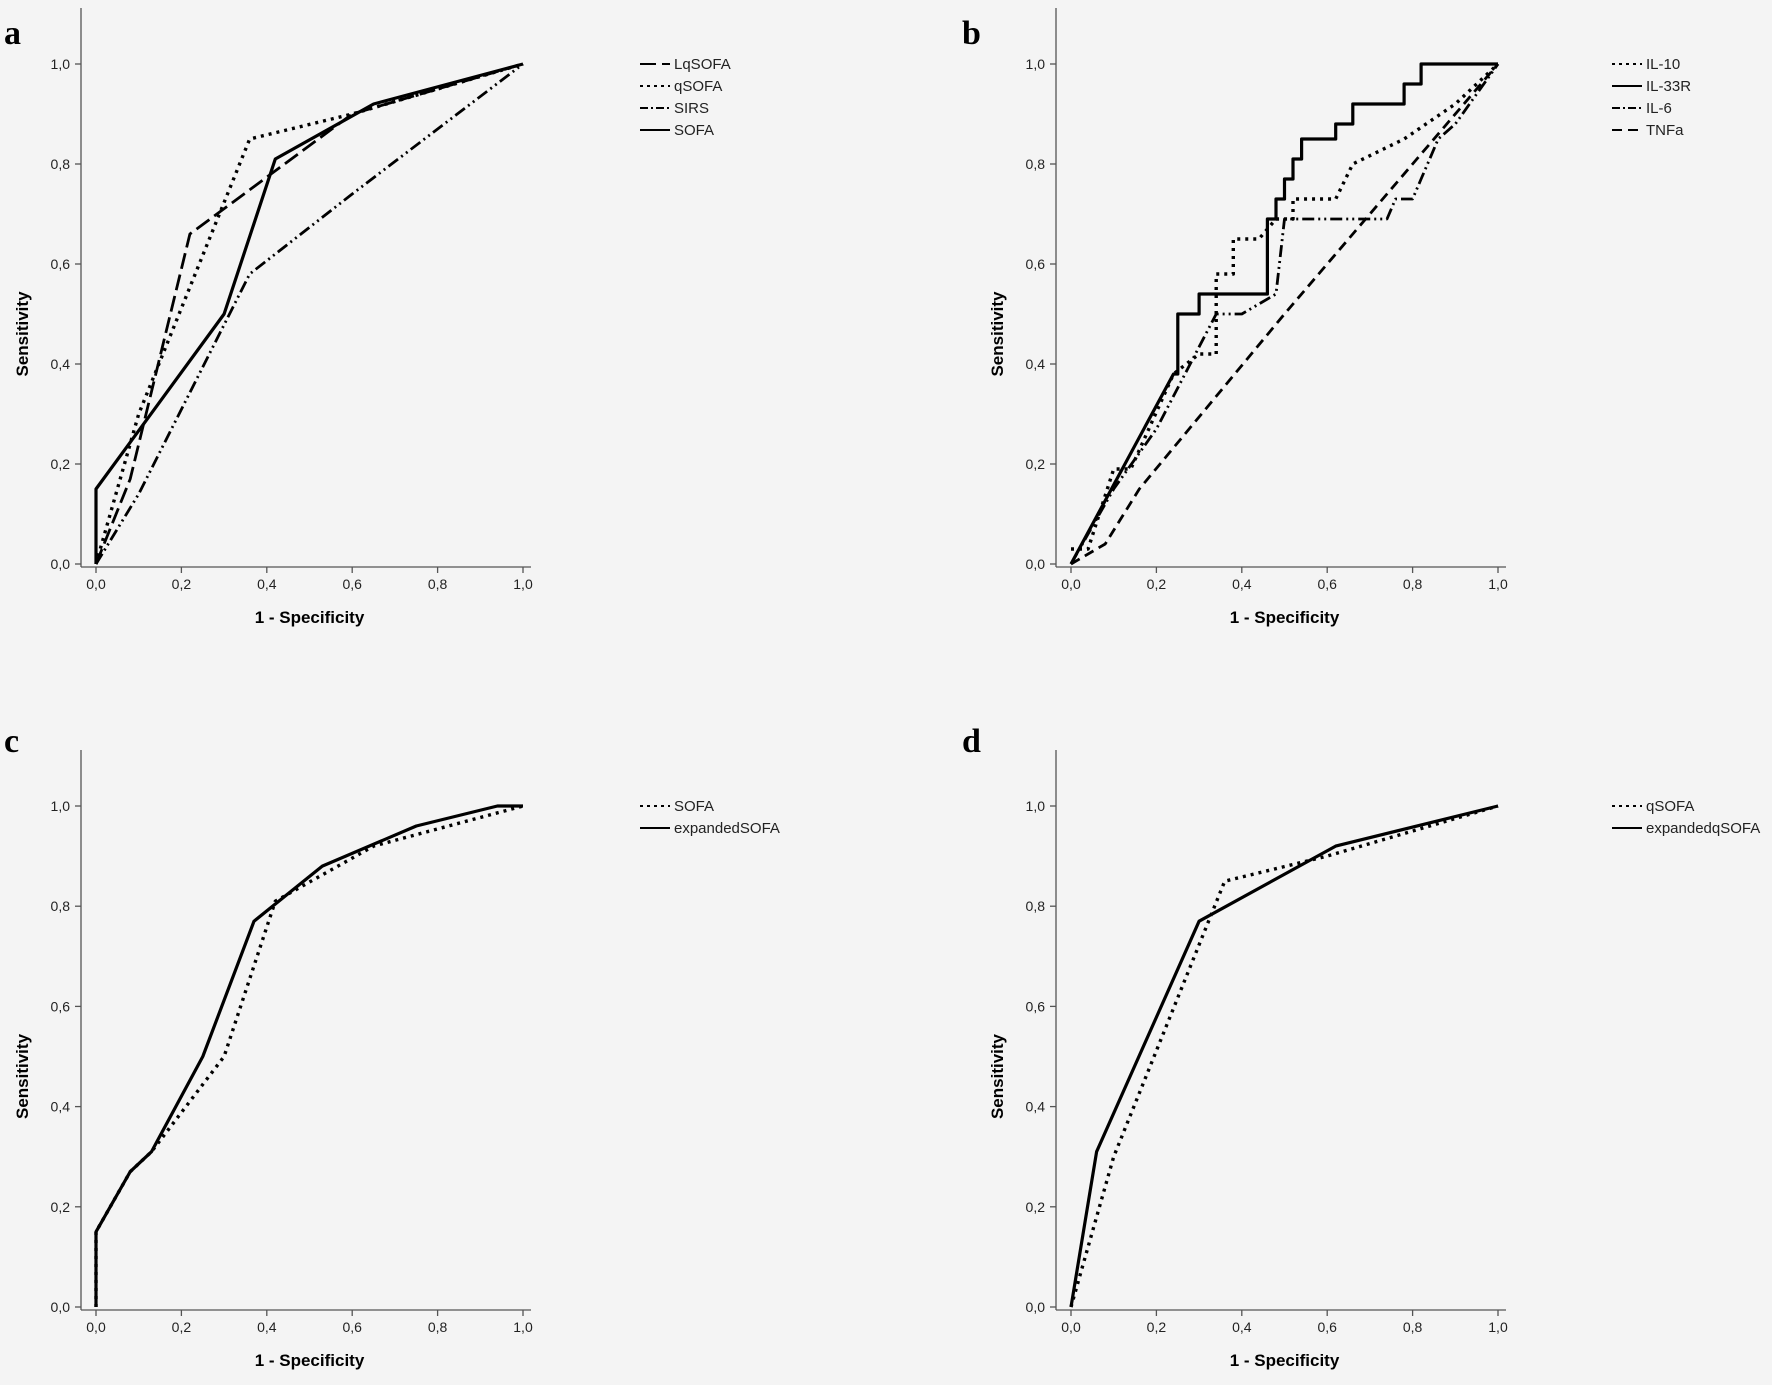 Image resolution: width=1772 pixels, height=1385 pixels. I want to click on legend-label: expandedqSOFA, so click(1703, 828).